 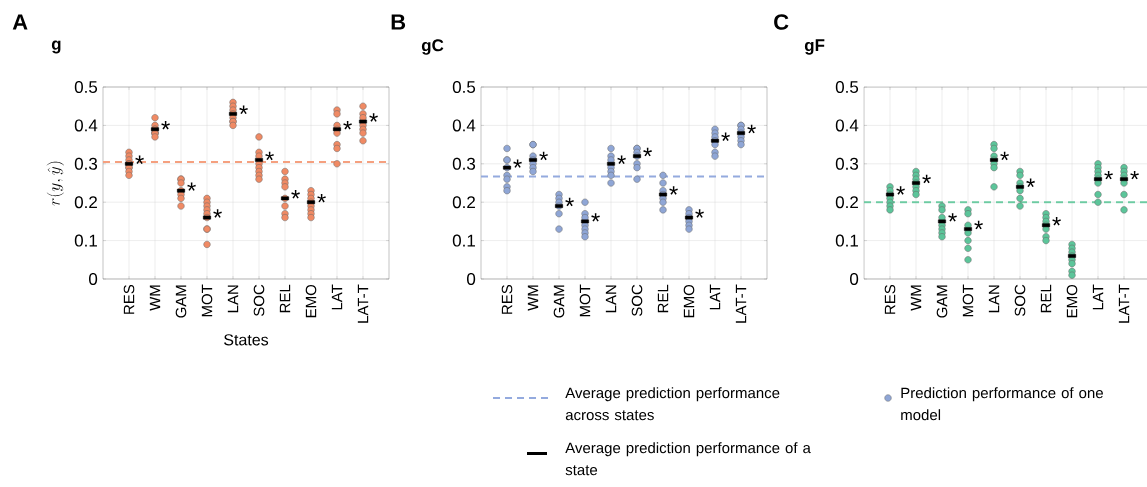 What do you see at coordinates (672, 404) in the screenshot?
I see `legend-label: Average prediction performance across states` at bounding box center [672, 404].